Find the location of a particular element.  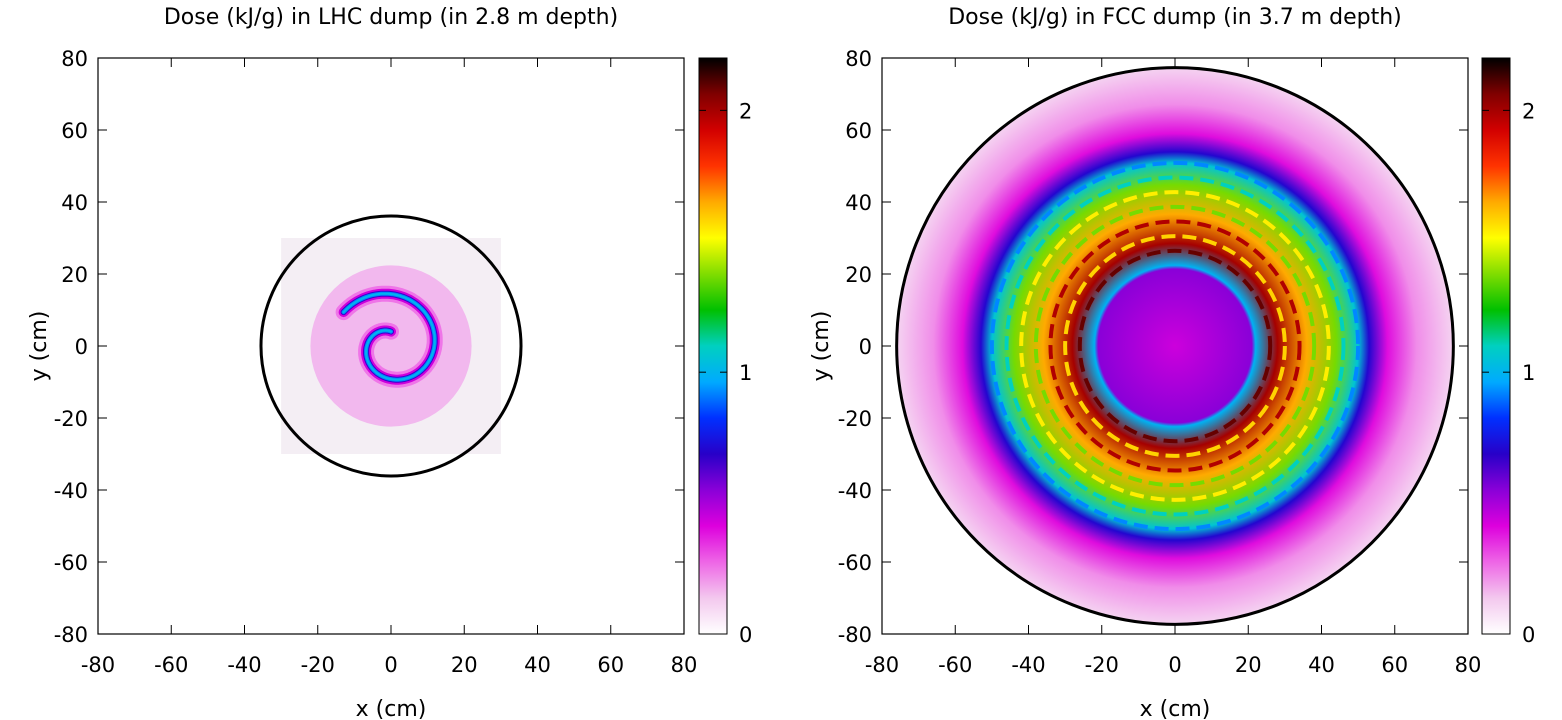

lhc-dump-boundary is located at coordinates (391, 346).